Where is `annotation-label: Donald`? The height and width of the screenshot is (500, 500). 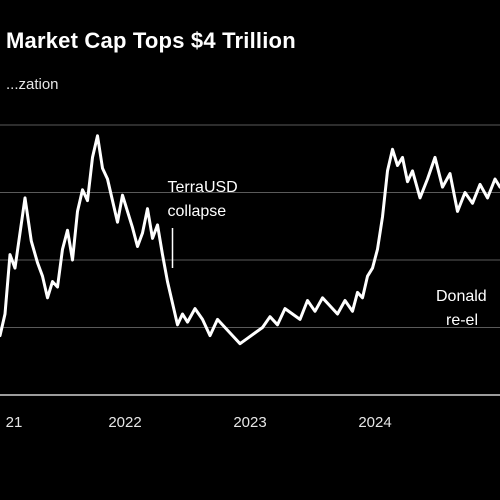
annotation-label: Donald is located at coordinates (461, 296).